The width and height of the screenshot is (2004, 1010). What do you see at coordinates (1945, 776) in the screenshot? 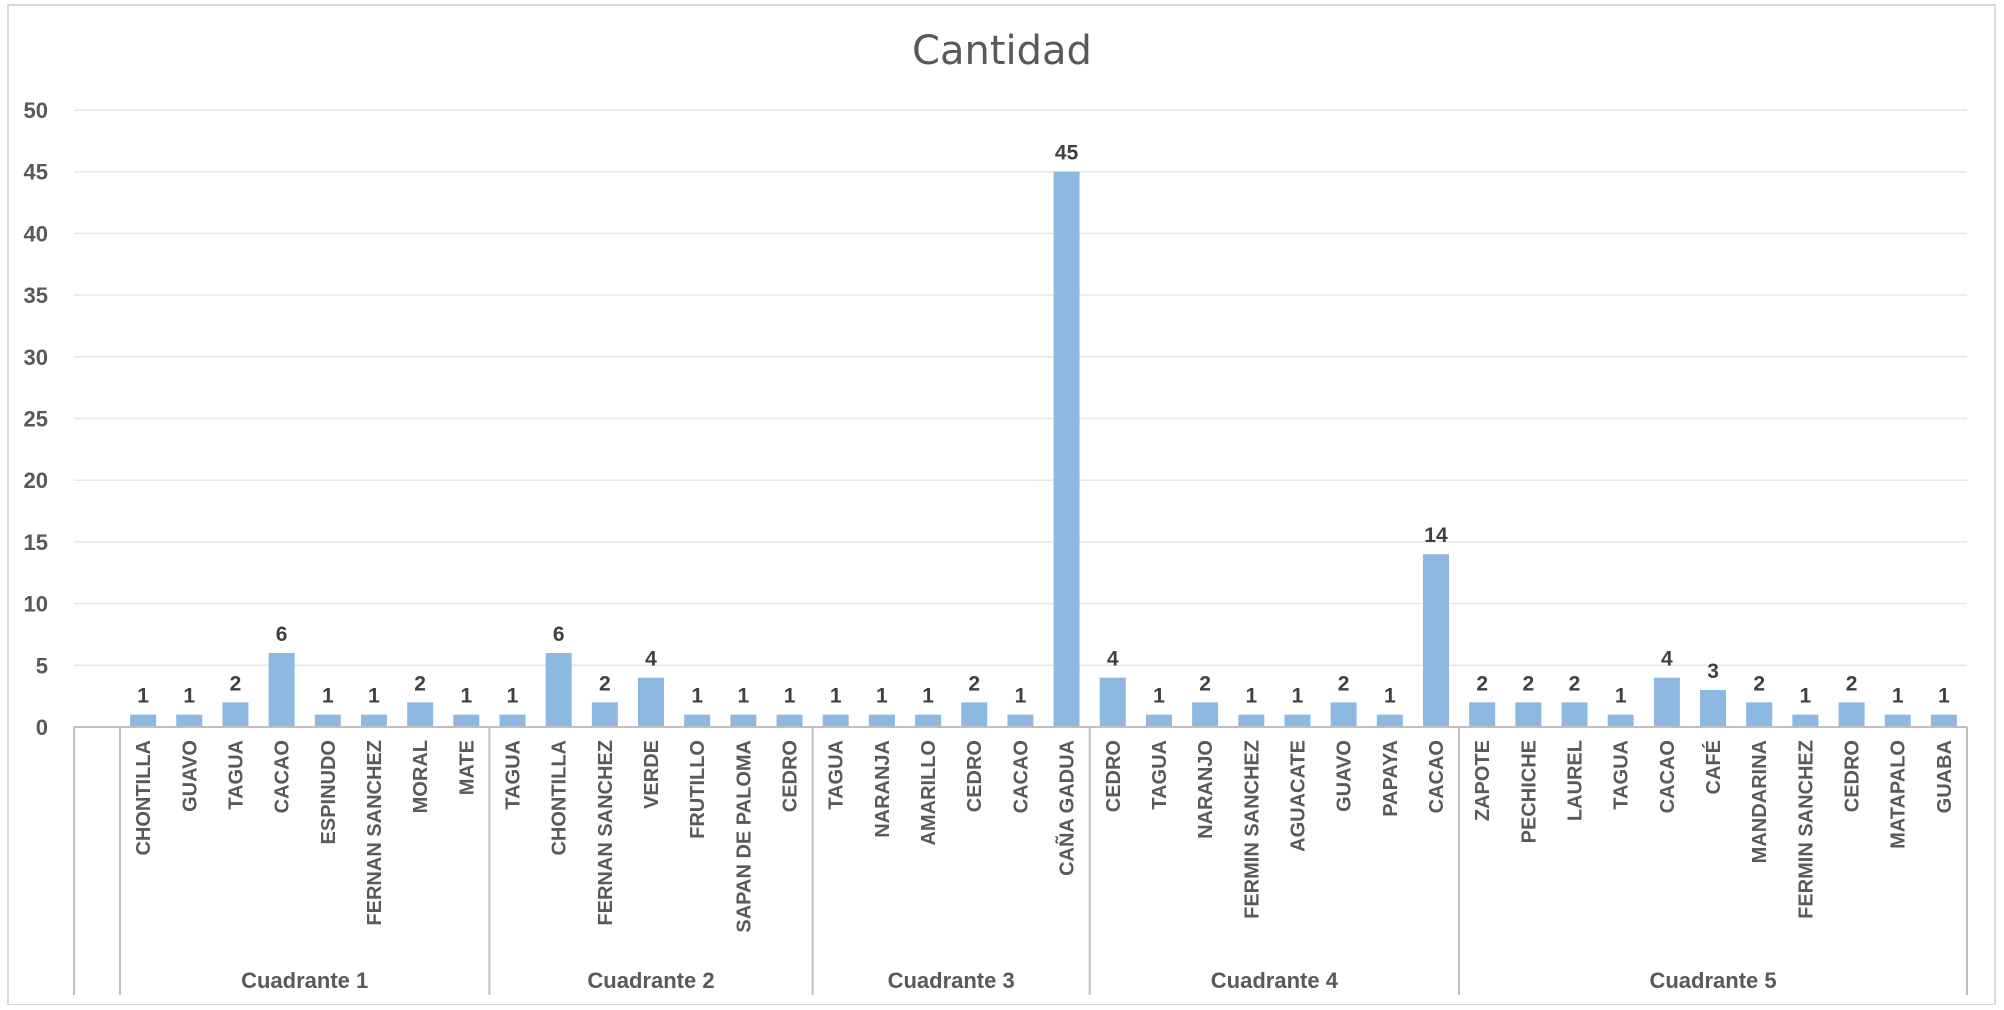
I see `x-category-label: GUABA` at bounding box center [1945, 776].